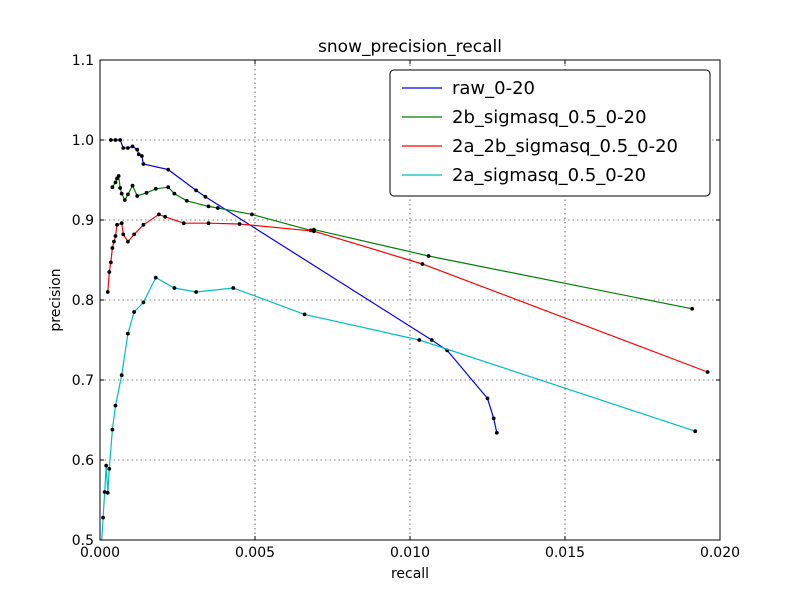 This screenshot has width=800, height=604. Describe the element at coordinates (83, 221) in the screenshot. I see `y-tick-label: 0.9` at that location.